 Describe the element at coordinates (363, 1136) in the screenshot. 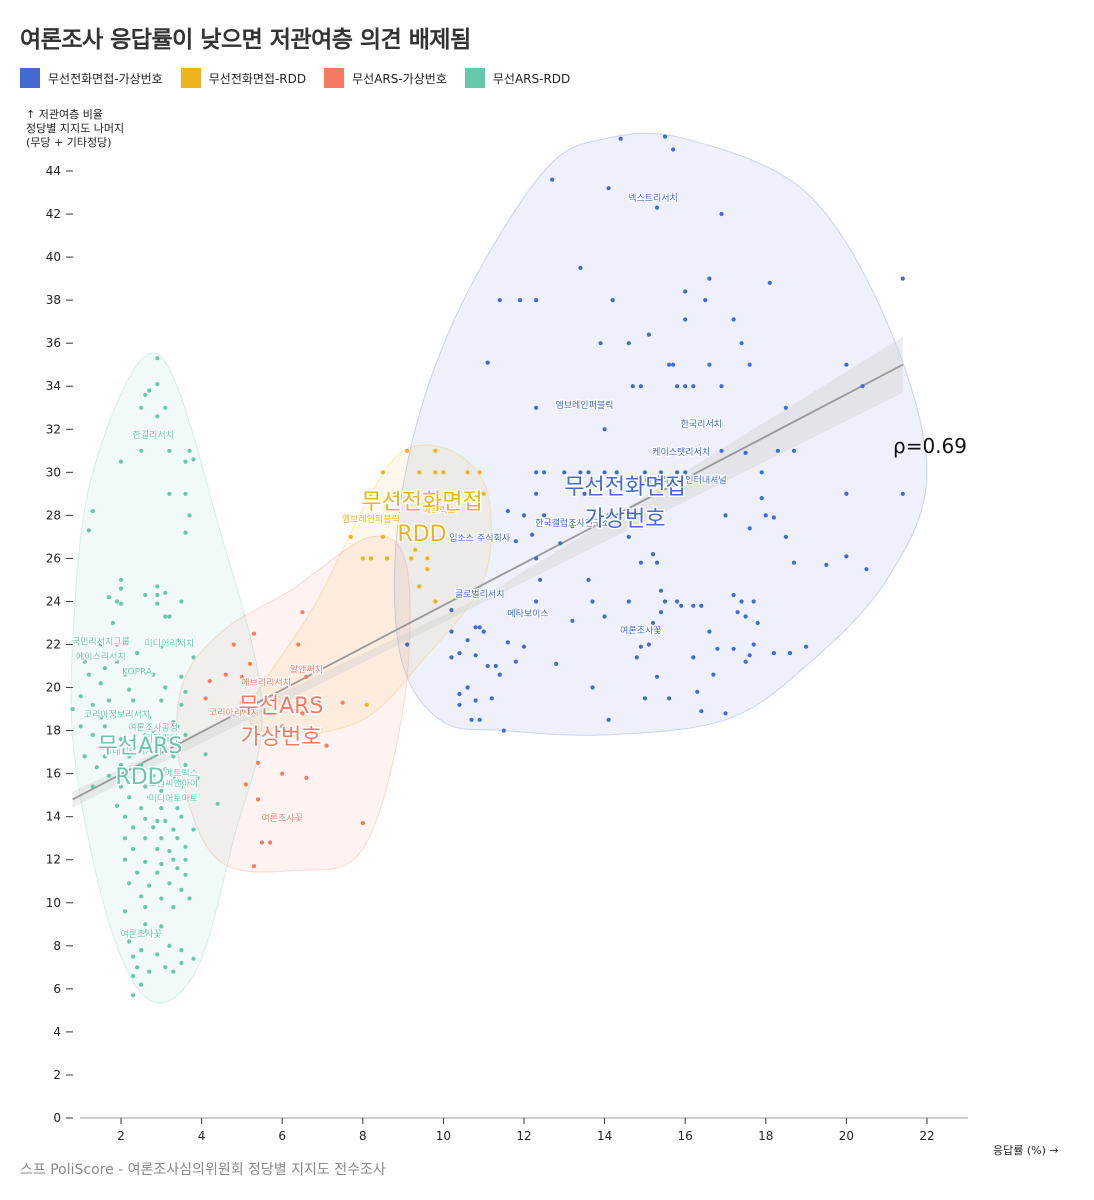

I see `x-tick-label: 8` at that location.